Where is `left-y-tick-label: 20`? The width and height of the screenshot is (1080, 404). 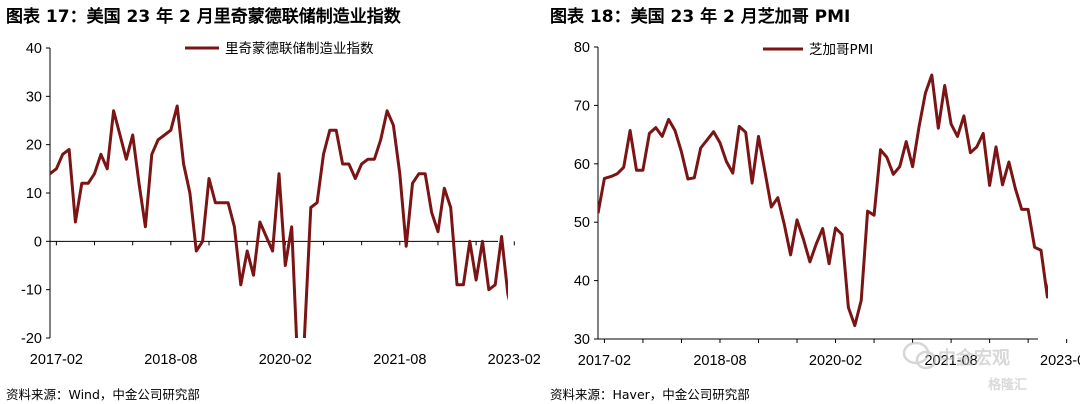 left-y-tick-label: 20 is located at coordinates (34, 146).